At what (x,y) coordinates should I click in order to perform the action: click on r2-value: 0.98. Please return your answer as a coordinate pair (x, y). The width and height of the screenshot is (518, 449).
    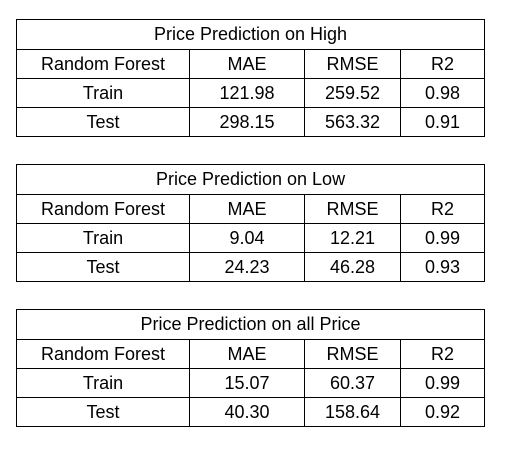
    Looking at the image, I should click on (442, 93).